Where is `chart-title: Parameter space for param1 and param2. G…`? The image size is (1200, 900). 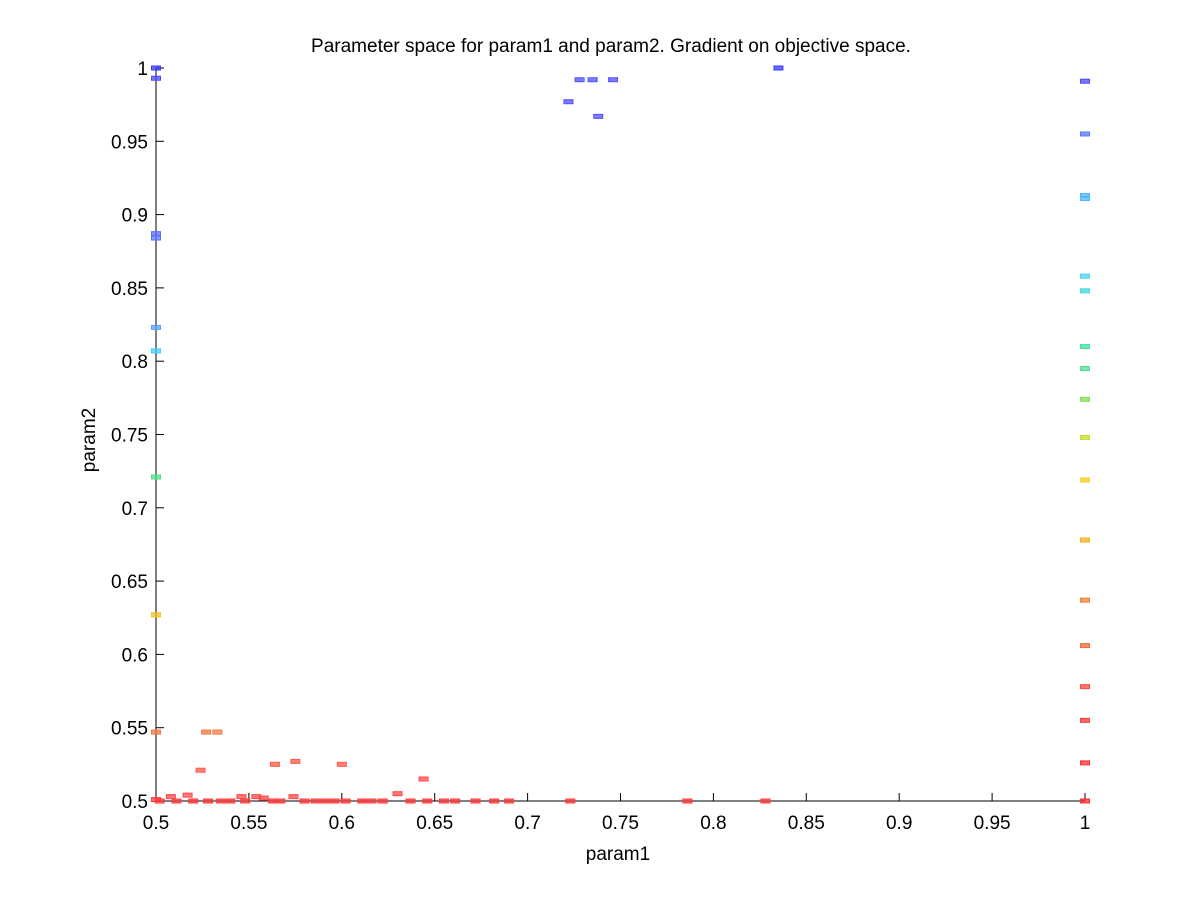
chart-title: Parameter space for param1 and param2. G… is located at coordinates (611, 46).